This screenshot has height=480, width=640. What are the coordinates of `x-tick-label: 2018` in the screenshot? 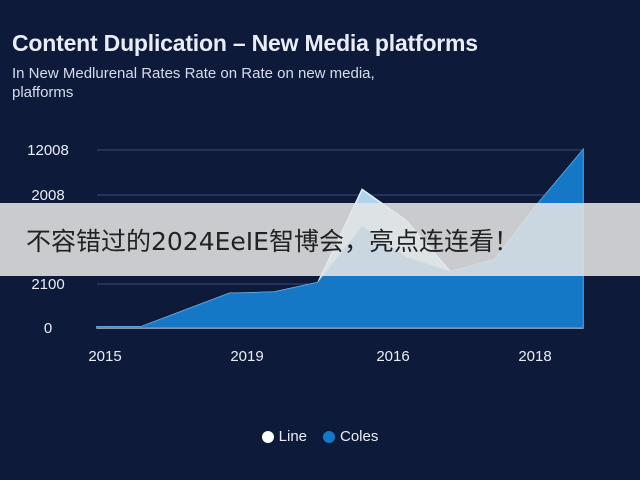 It's located at (534, 356).